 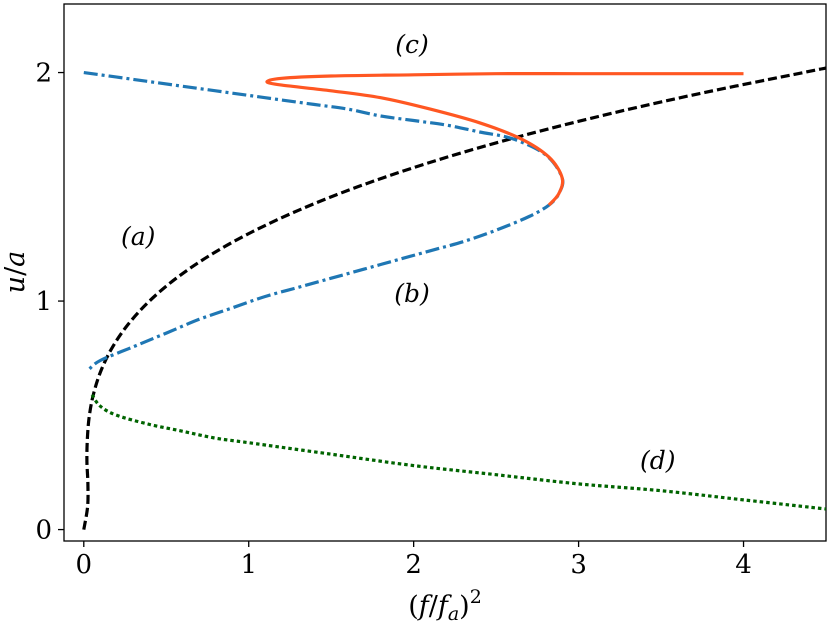 What do you see at coordinates (743, 565) in the screenshot?
I see `x-tick-label: 4` at bounding box center [743, 565].